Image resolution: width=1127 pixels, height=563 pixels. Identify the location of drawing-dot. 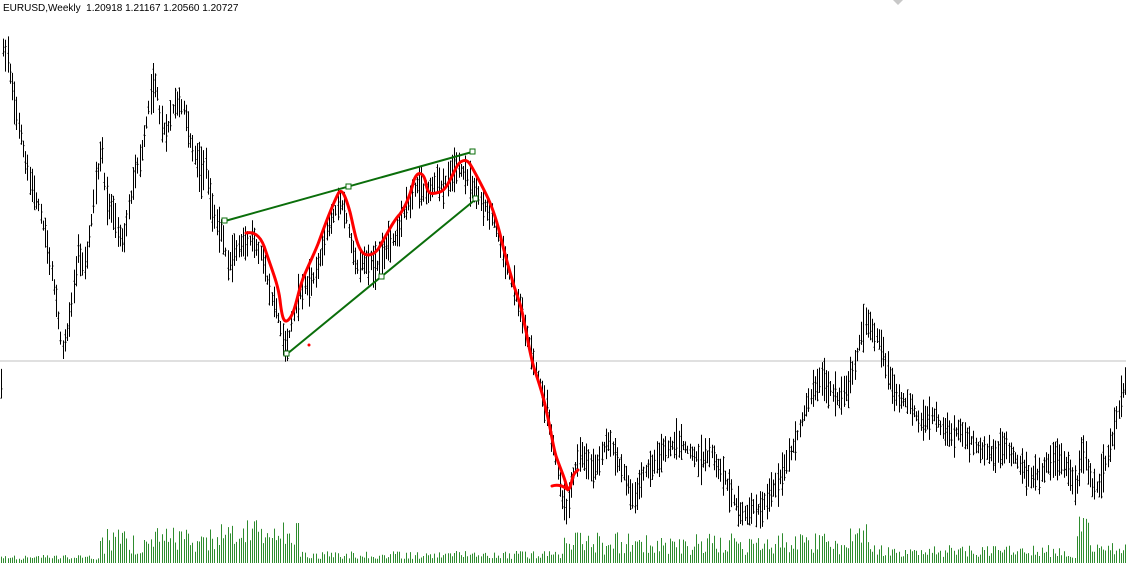
(309, 345).